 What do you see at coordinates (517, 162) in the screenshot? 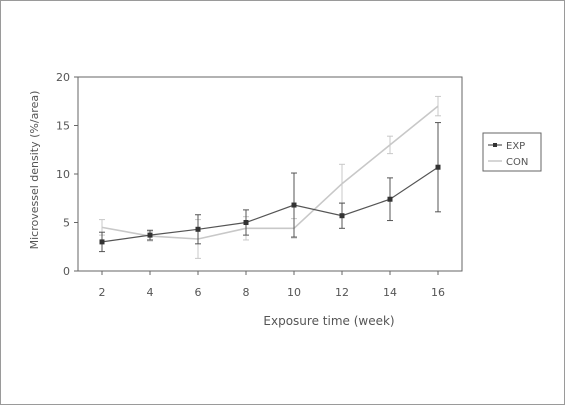
I see `legend-con-label: CON` at bounding box center [517, 162].